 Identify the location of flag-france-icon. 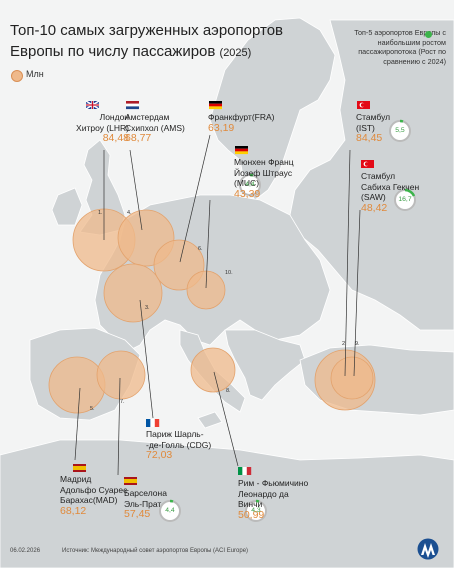
(153, 423).